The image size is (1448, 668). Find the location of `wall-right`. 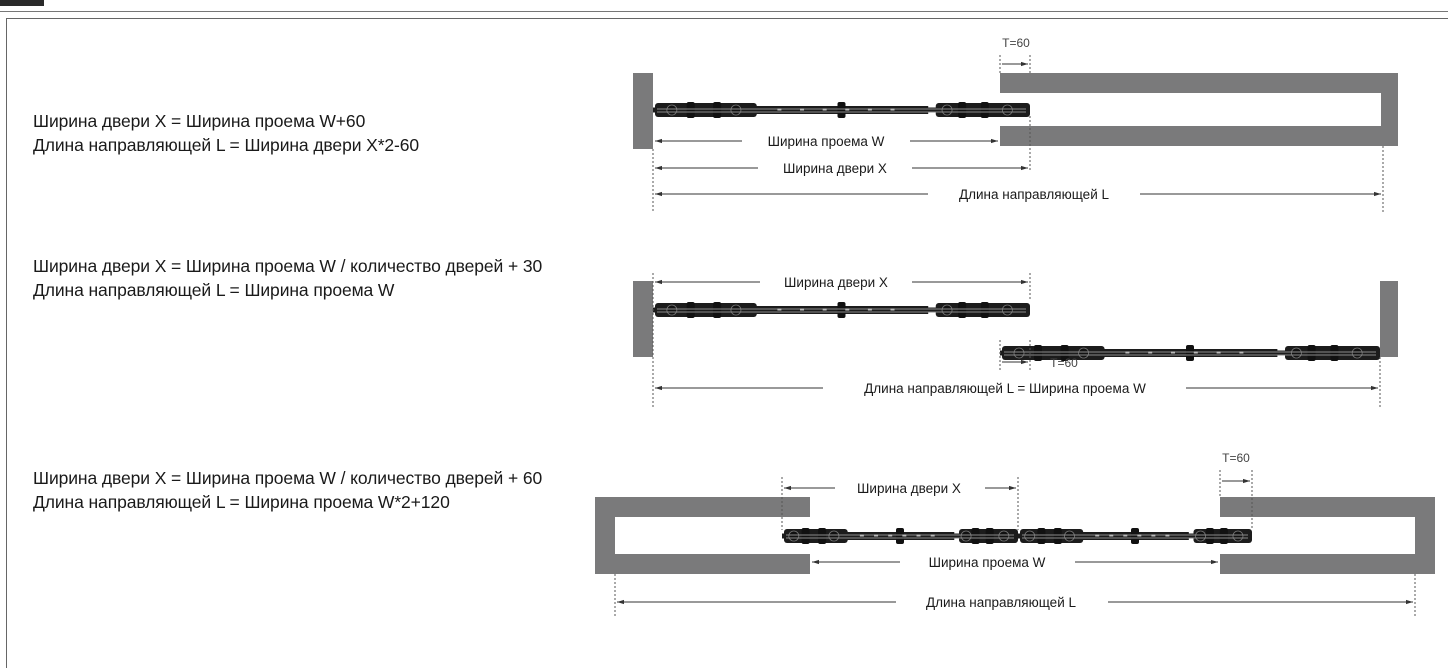

wall-right is located at coordinates (1389, 319).